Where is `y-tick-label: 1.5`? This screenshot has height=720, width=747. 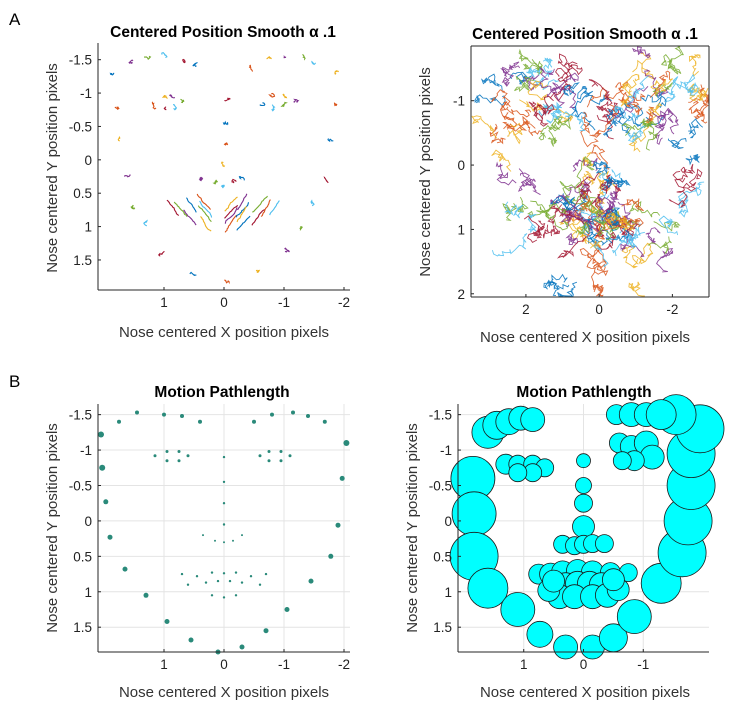 y-tick-label: 1.5 is located at coordinates (442, 627).